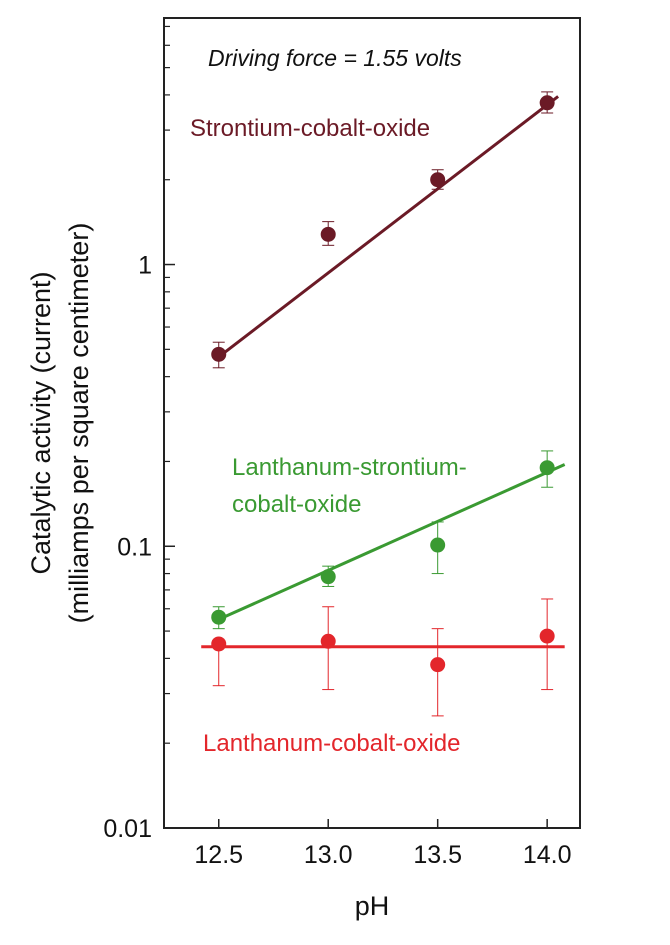 This screenshot has height=945, width=670. What do you see at coordinates (218, 855) in the screenshot?
I see `x-tick-label: 12.5` at bounding box center [218, 855].